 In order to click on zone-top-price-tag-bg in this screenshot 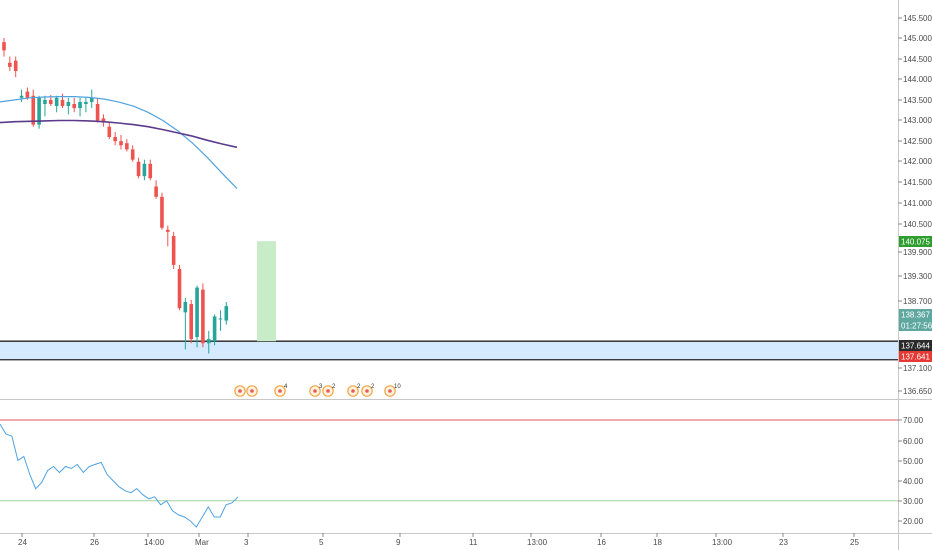, I will do `click(915, 345)`.